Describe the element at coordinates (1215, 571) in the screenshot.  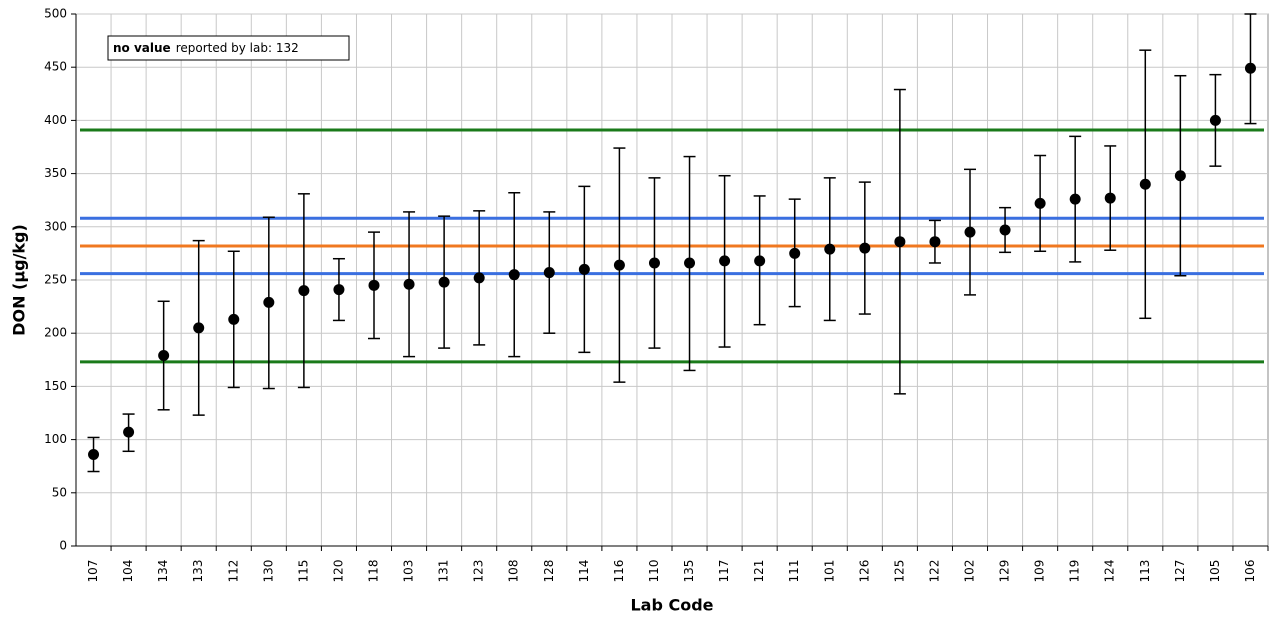
I see `x-tick-label: 105` at that location.